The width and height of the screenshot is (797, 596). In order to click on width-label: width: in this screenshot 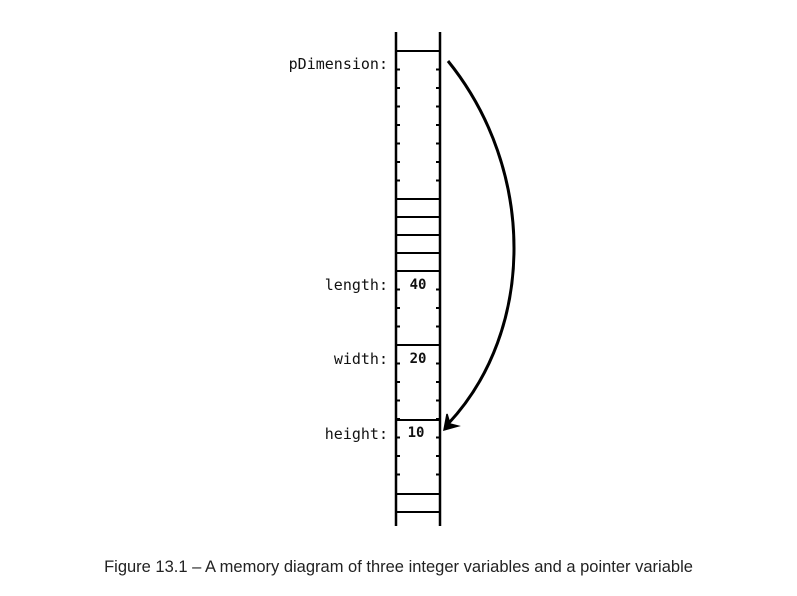, I will do `click(361, 359)`.